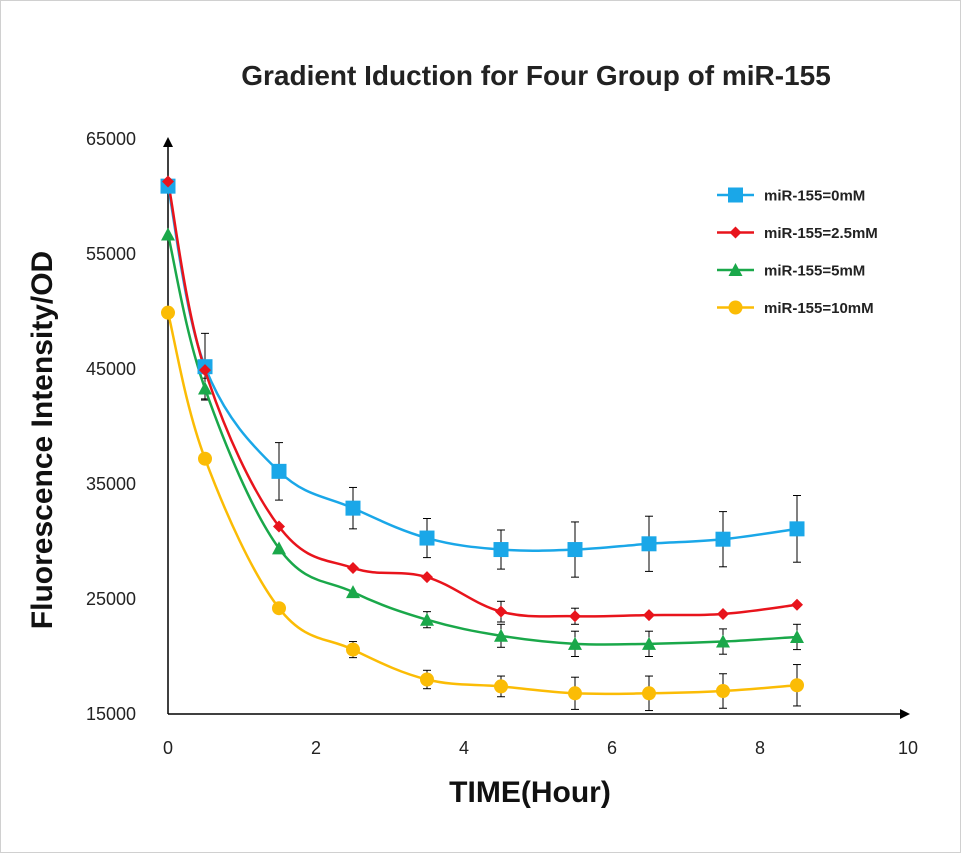 Image resolution: width=961 pixels, height=853 pixels. What do you see at coordinates (908, 748) in the screenshot?
I see `x-tick-label: 10` at bounding box center [908, 748].